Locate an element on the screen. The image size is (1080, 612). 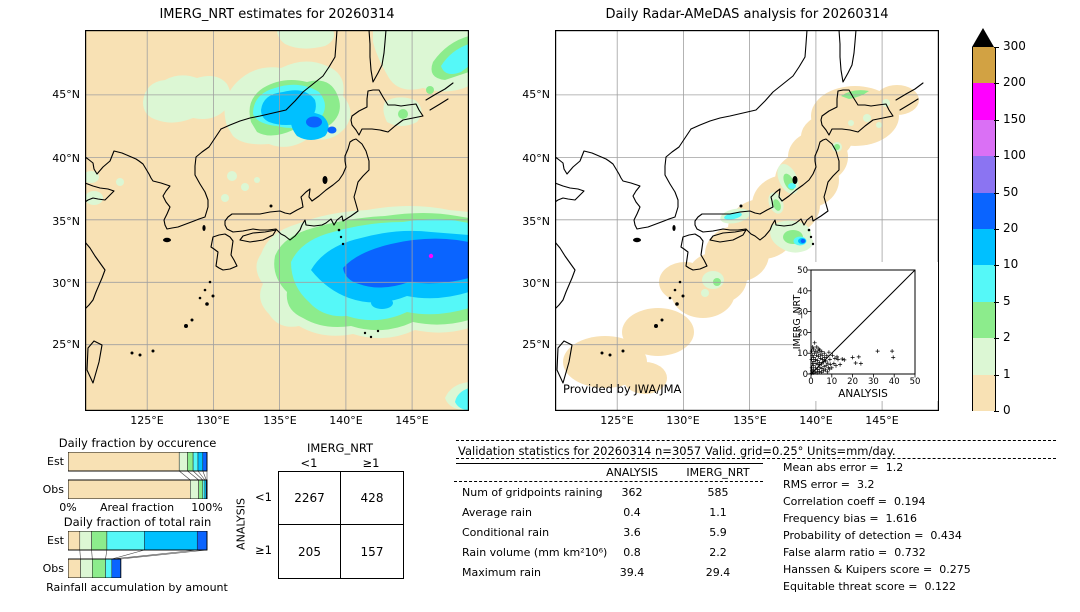
one-to-one-line is located at coordinates (863, 322).